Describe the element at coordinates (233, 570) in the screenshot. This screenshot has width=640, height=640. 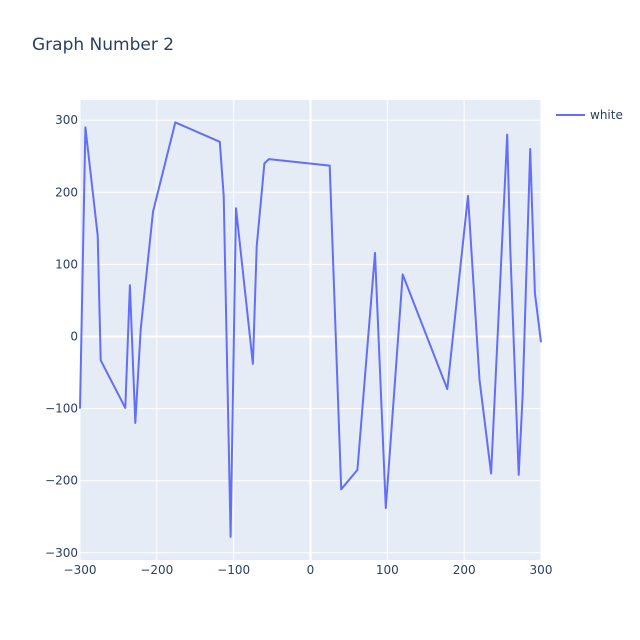
I see `x-tick-label: −100` at that location.